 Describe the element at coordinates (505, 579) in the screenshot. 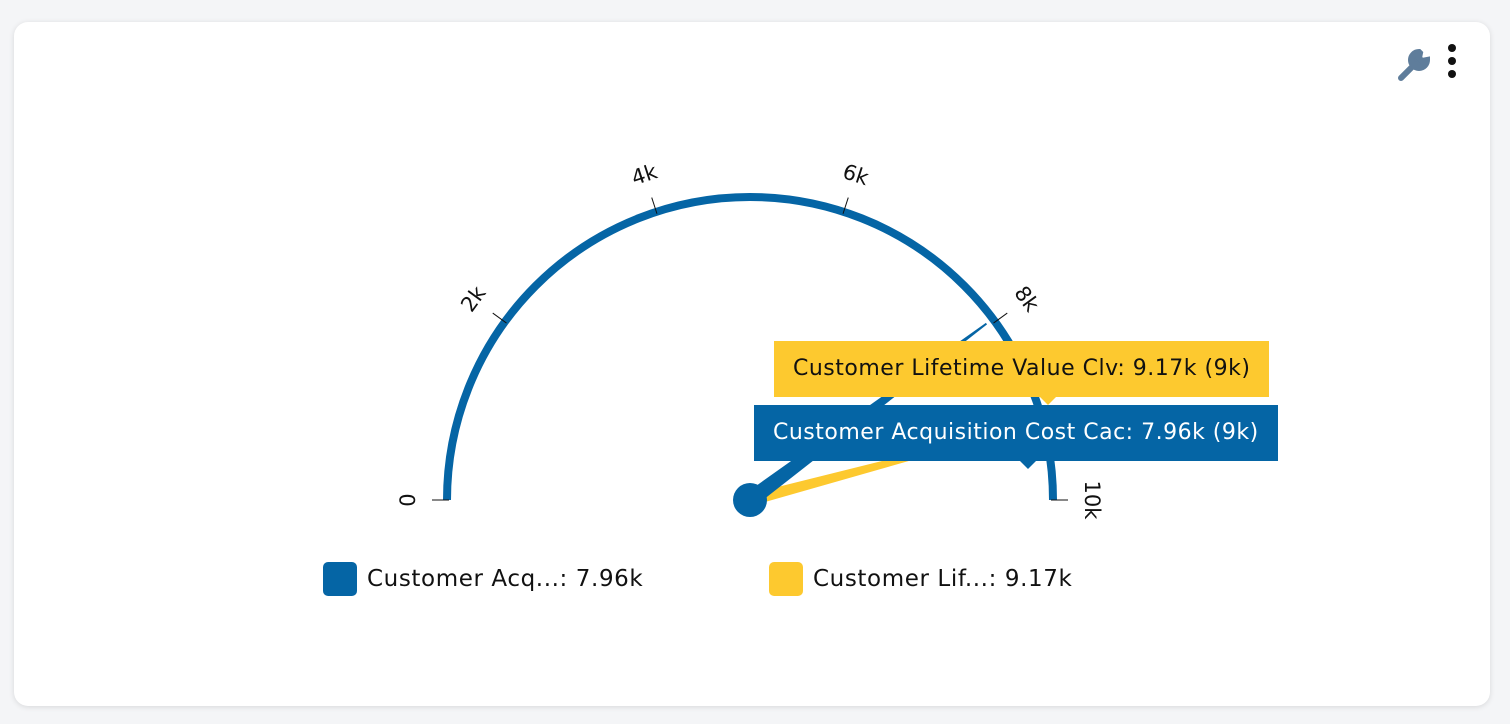

I see `legend-label: Customer Acq...: 7.96k` at that location.